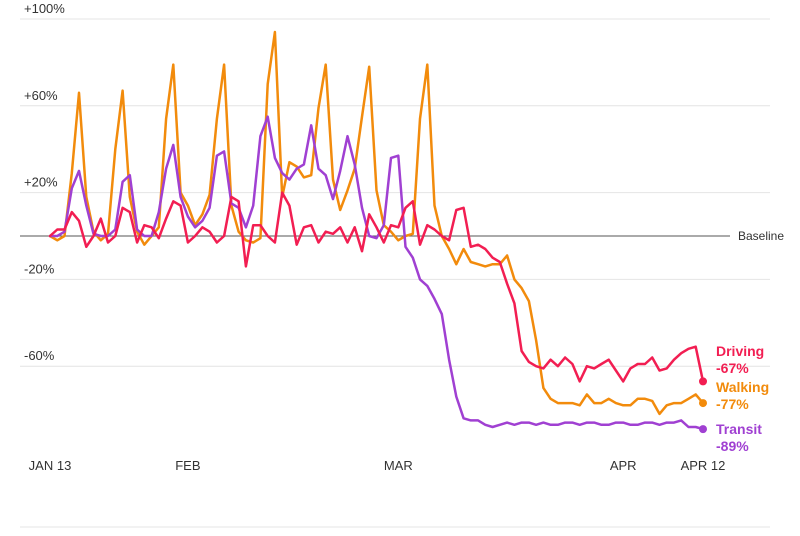 This screenshot has width=800, height=536. I want to click on y-axis: +100% +60% +20% -20% -60%, so click(44, 182).